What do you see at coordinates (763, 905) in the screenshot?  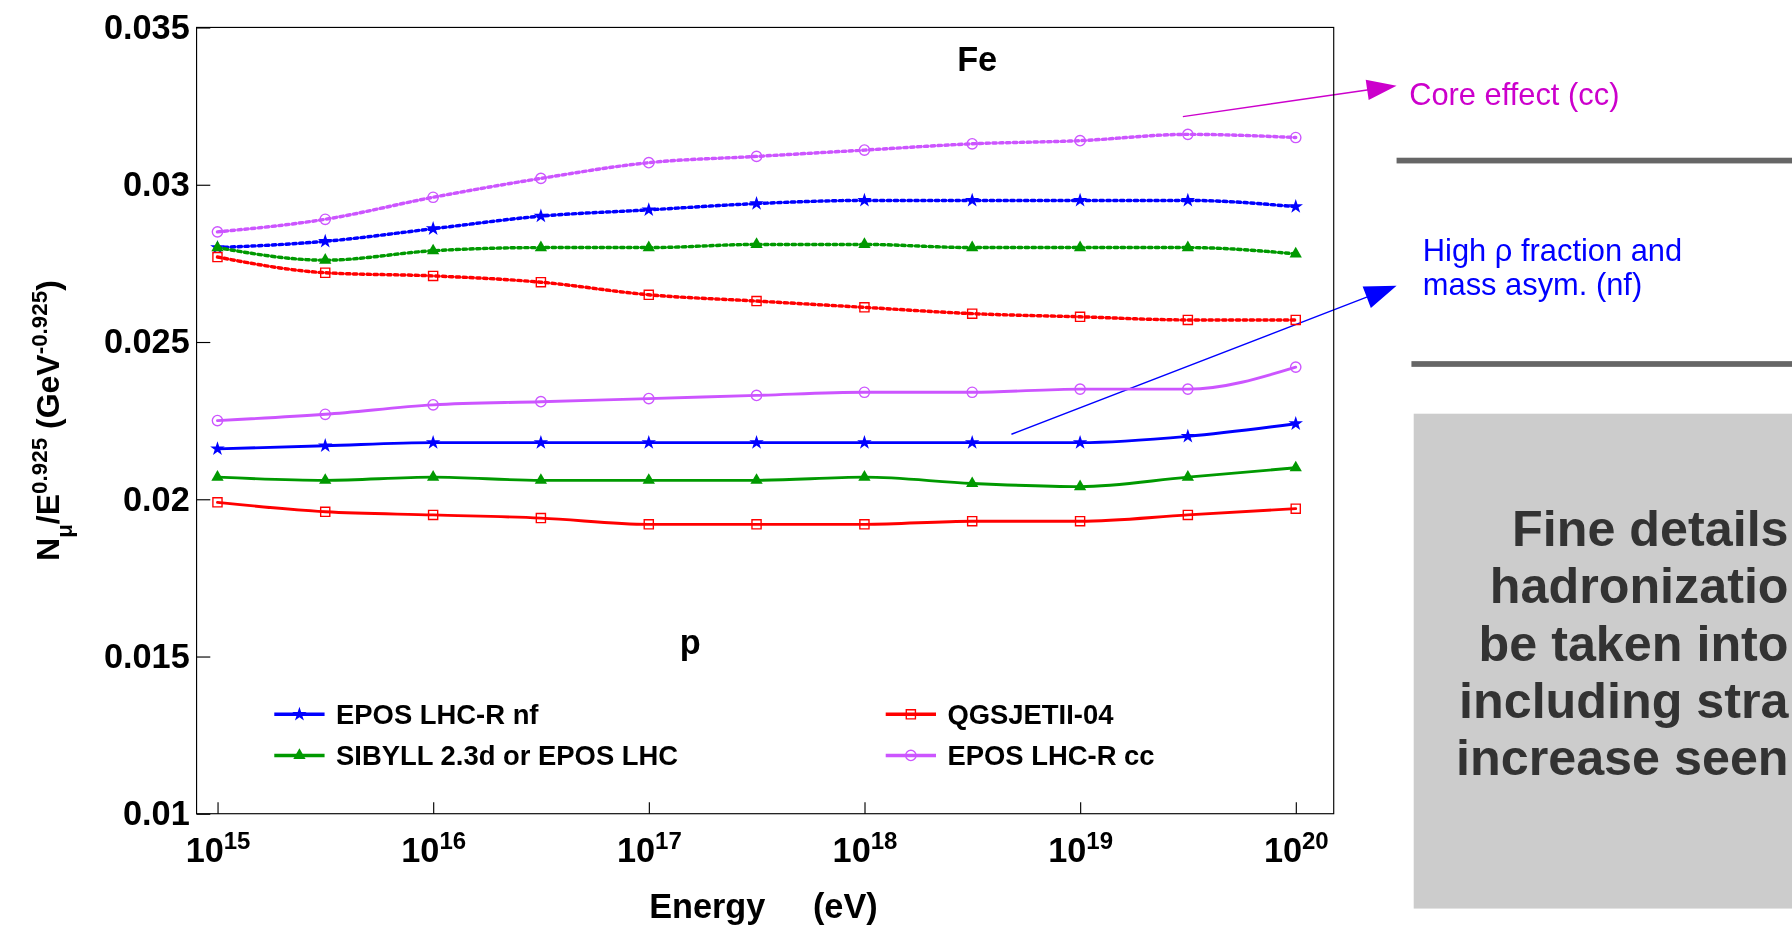 I see `x-axis-title: Energy (eV)` at bounding box center [763, 905].